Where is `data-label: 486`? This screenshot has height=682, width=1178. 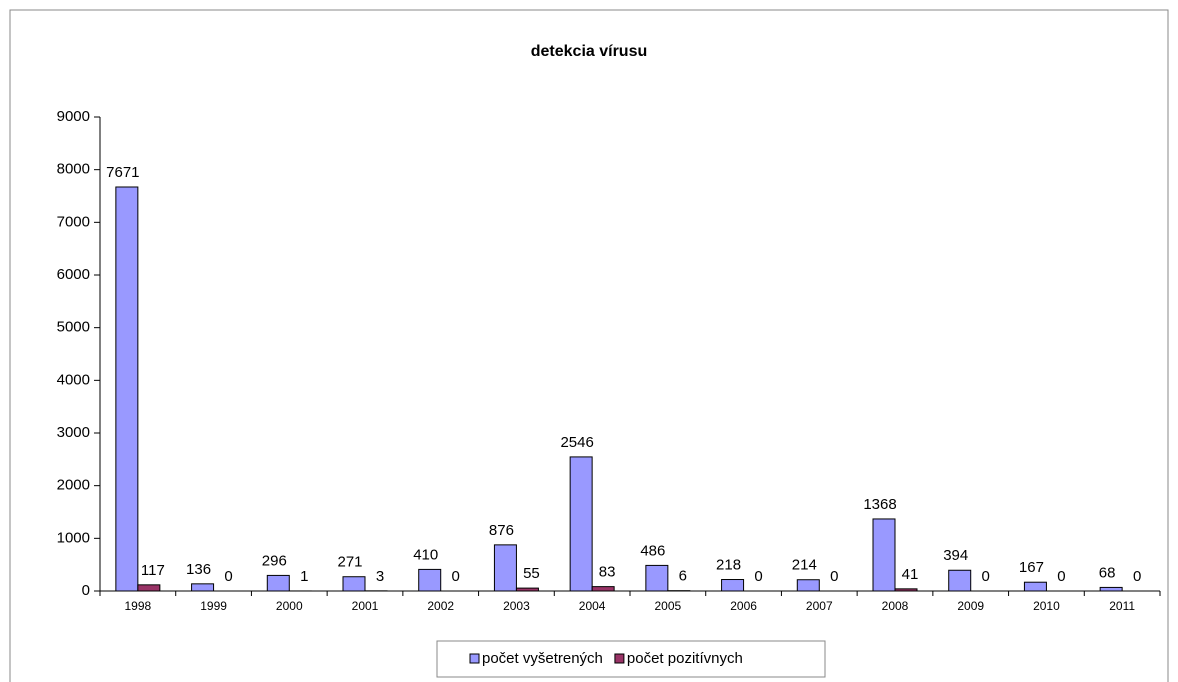
data-label: 486 is located at coordinates (652, 550).